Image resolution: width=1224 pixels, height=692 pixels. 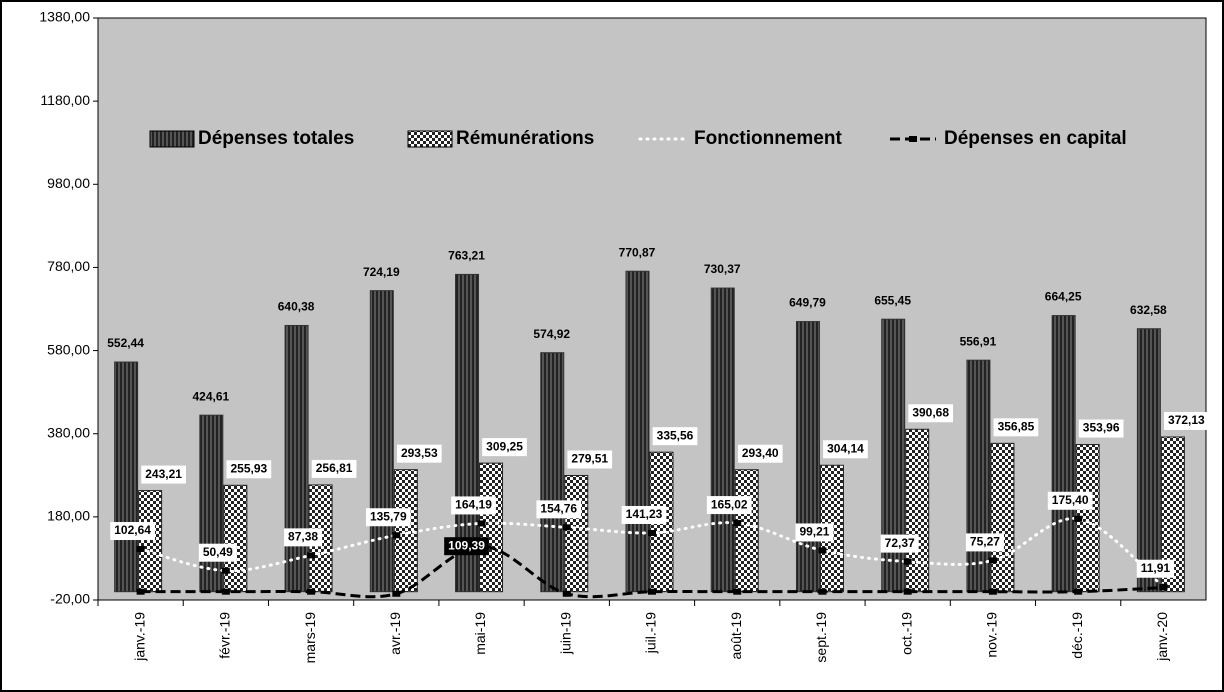 I want to click on value-label: 632,58, so click(x=1148, y=310).